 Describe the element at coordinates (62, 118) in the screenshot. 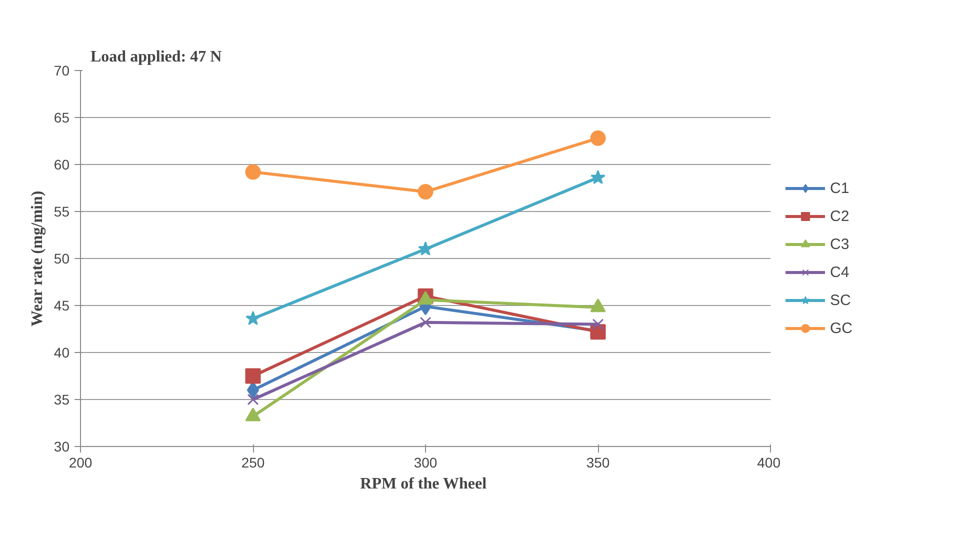

I see `y-tick-label: 65` at that location.